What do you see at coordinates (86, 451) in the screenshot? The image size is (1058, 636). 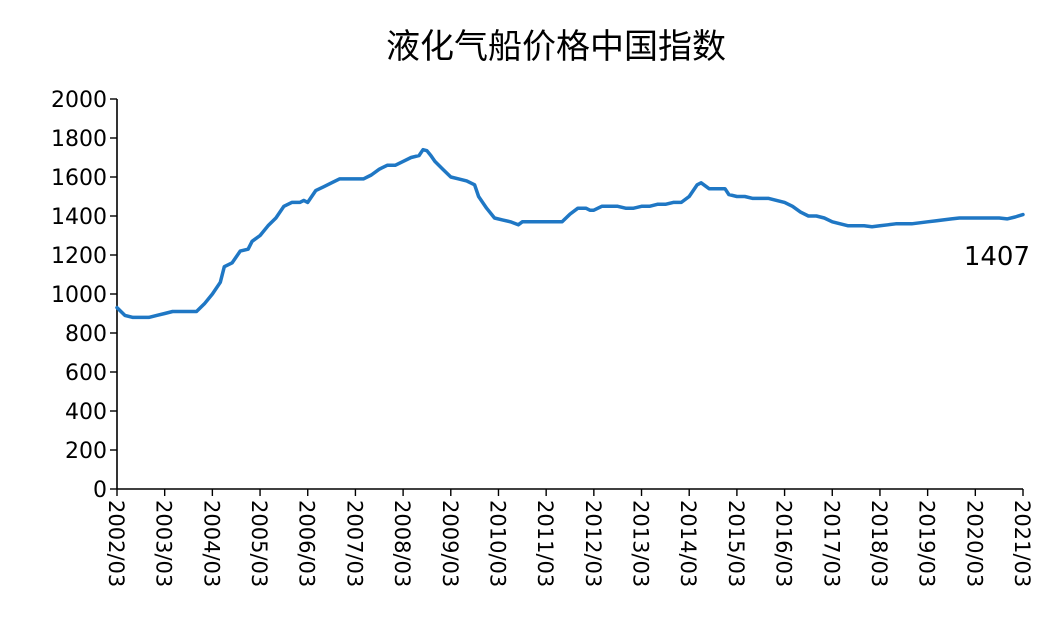 I see `y-tick-label: 200` at bounding box center [86, 451].